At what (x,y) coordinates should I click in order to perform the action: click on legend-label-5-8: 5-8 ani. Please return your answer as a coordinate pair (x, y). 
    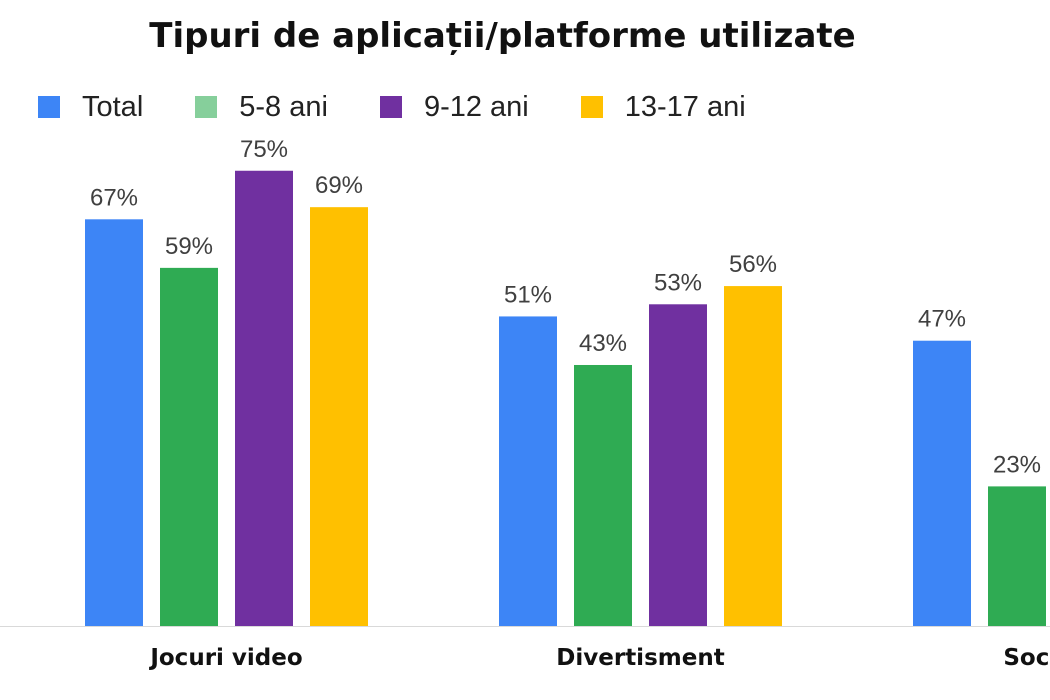
    Looking at the image, I should click on (283, 106).